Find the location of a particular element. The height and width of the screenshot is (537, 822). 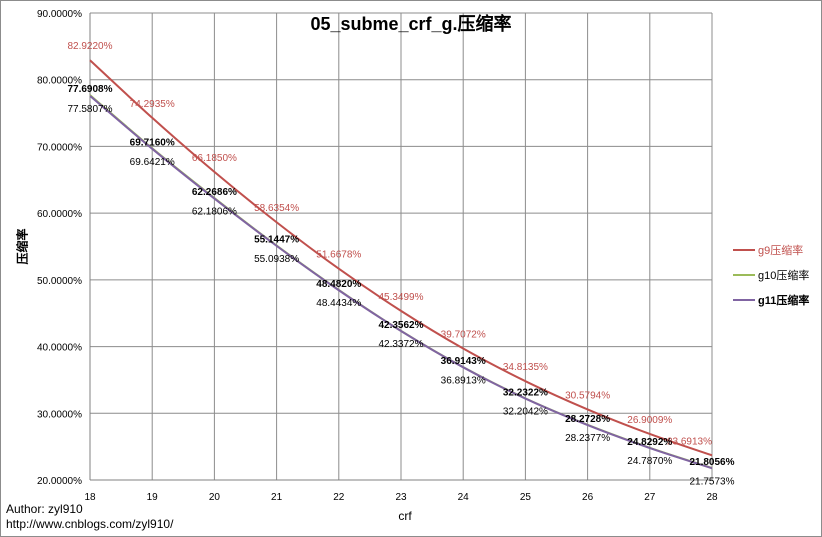

data-label-g10: 24.8292% is located at coordinates (649, 442).